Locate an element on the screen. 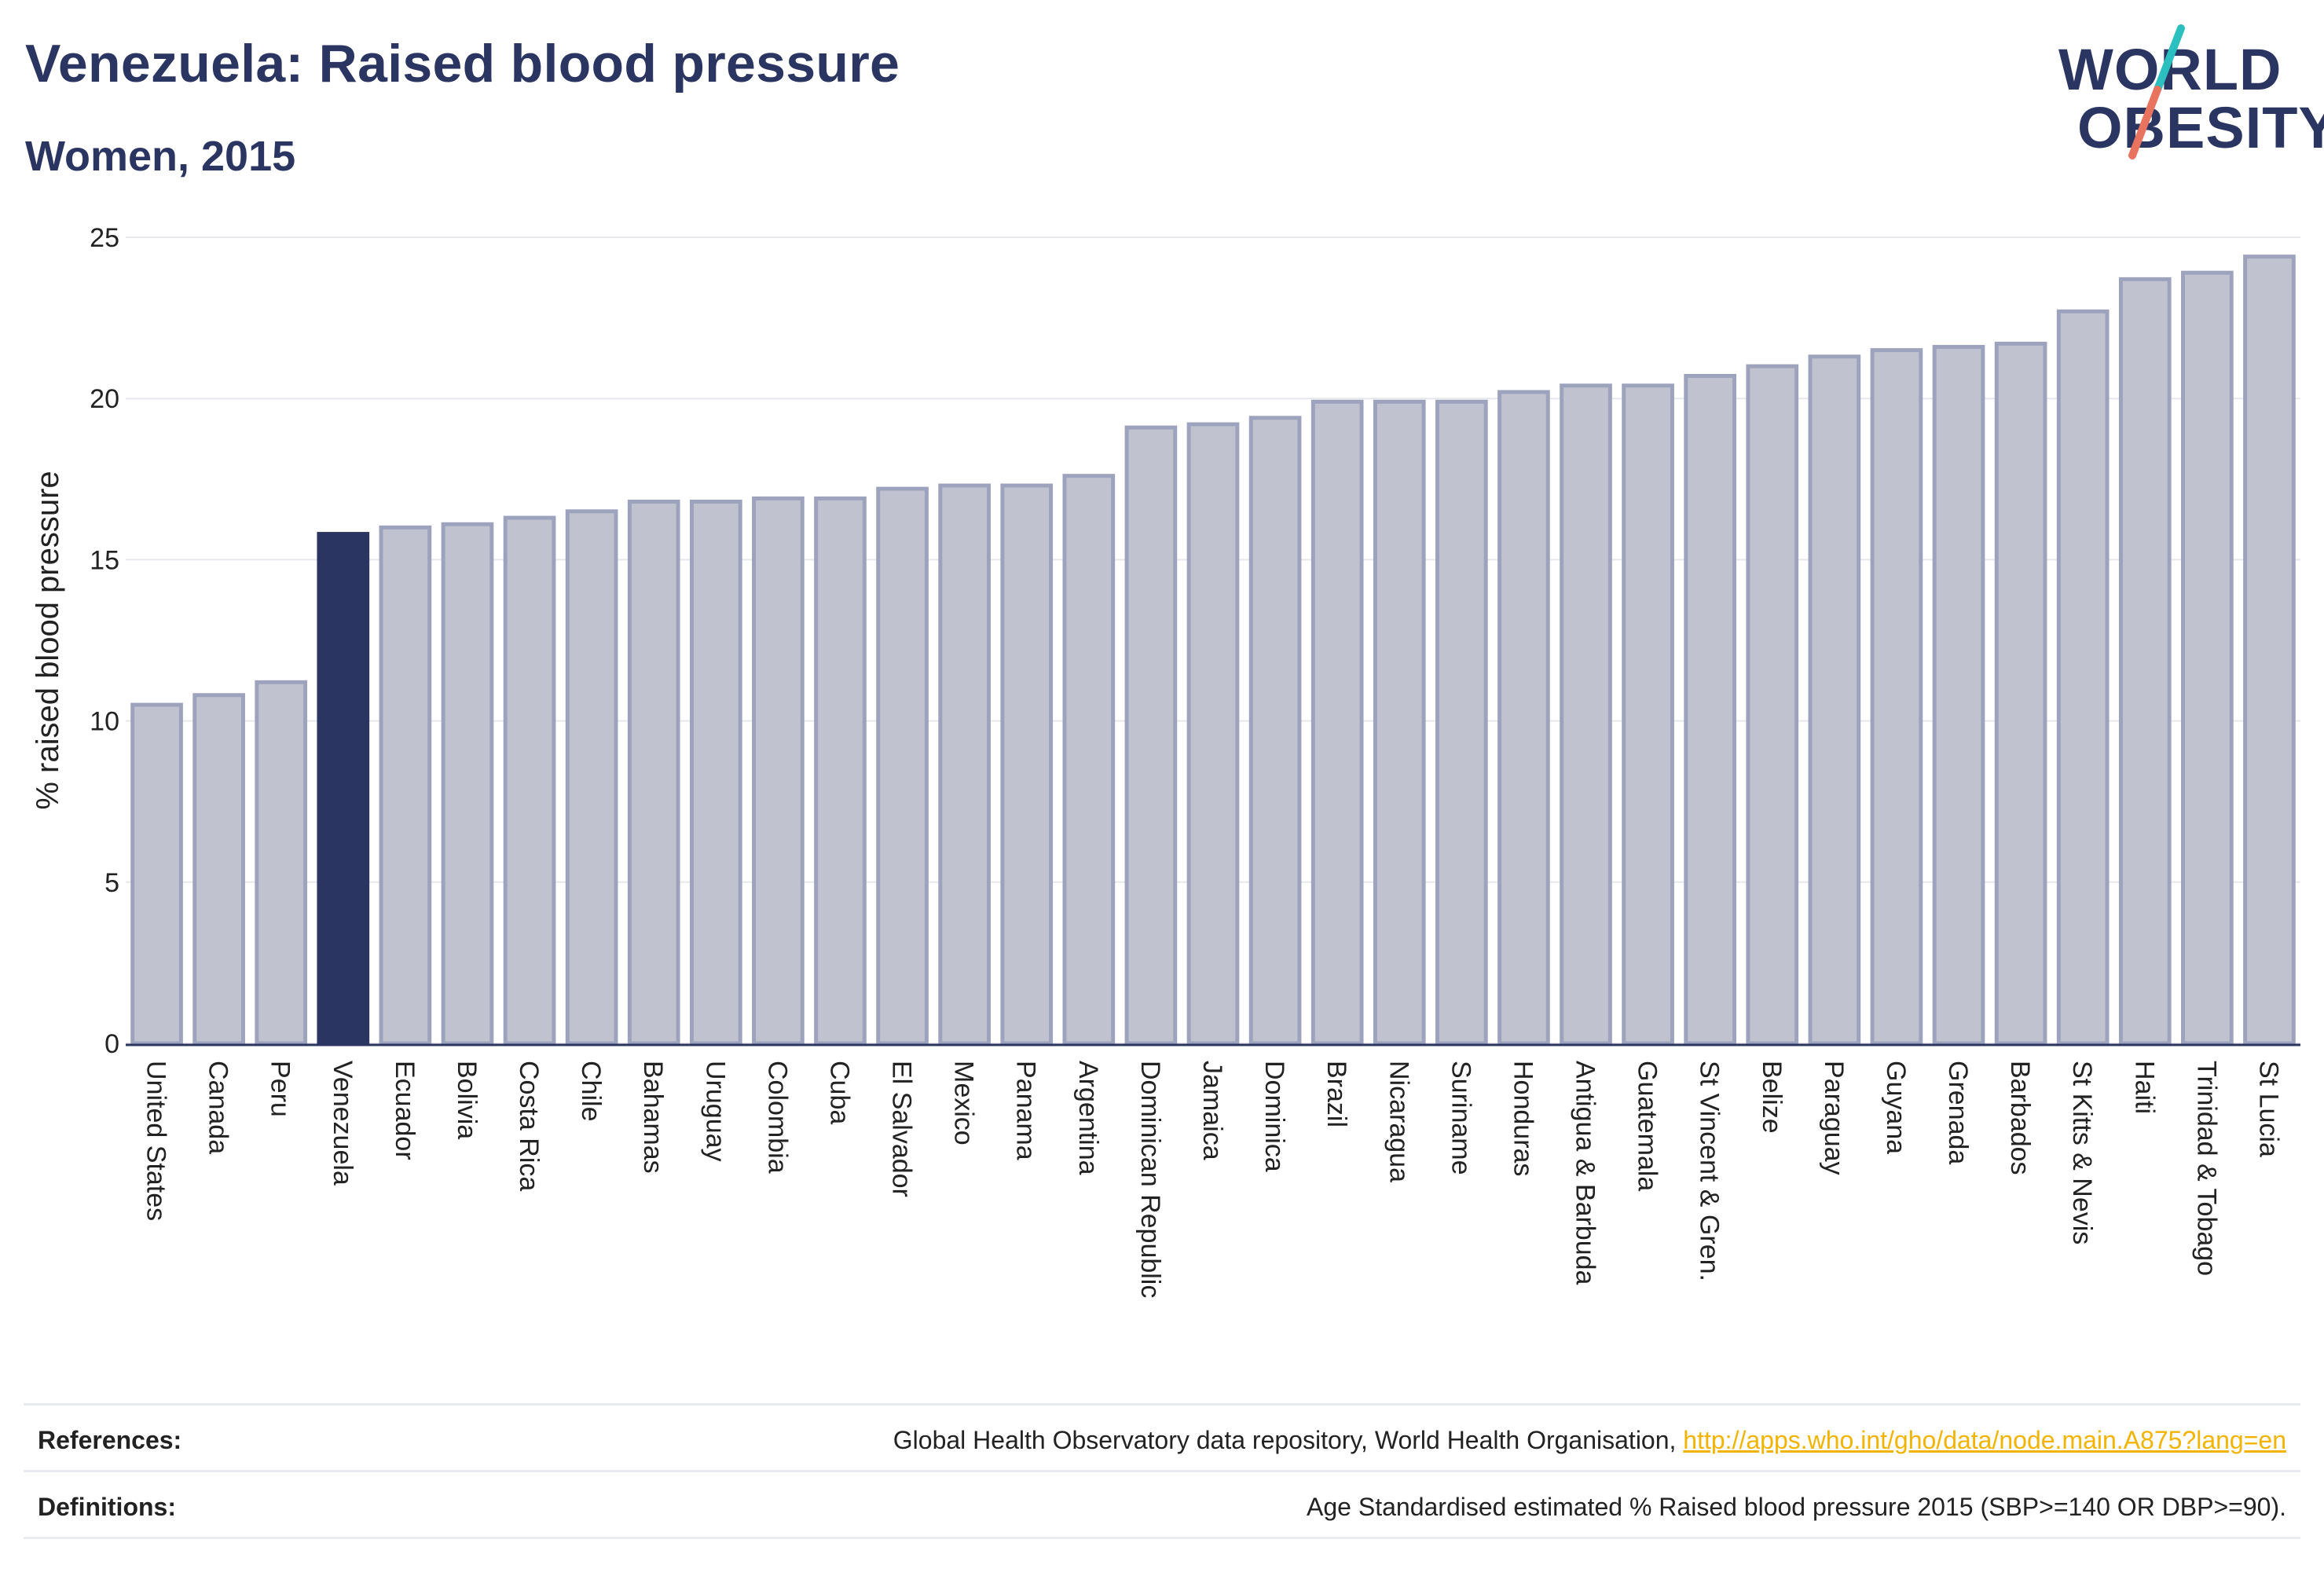 This screenshot has width=2324, height=1576. logo-line-2: OBESITY is located at coordinates (2200, 127).